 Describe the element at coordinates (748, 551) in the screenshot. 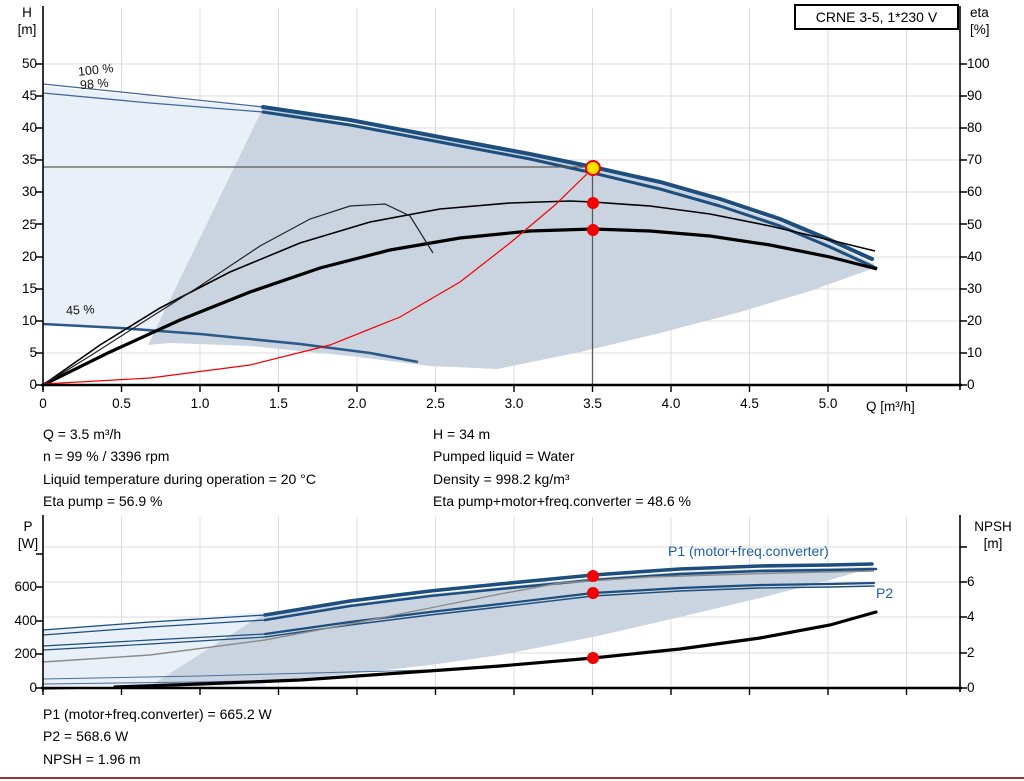

I see `p1-curve-label: P1 (motor+freq.converter)` at that location.